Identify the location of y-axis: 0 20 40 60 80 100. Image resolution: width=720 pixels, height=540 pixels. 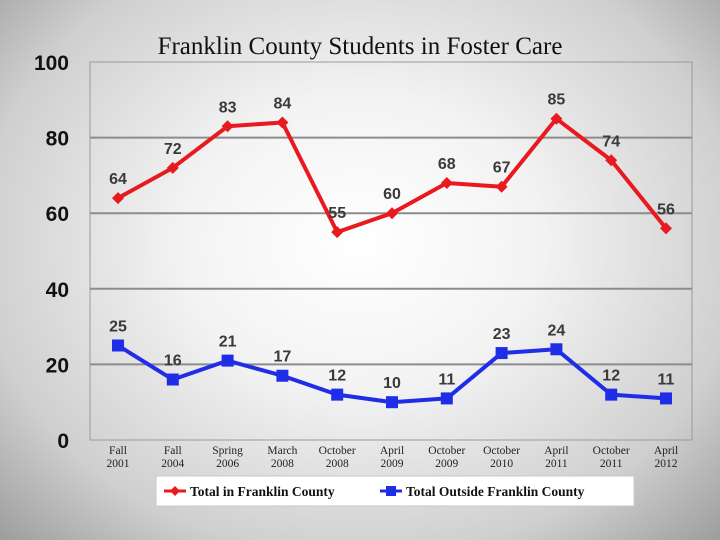
(51, 252).